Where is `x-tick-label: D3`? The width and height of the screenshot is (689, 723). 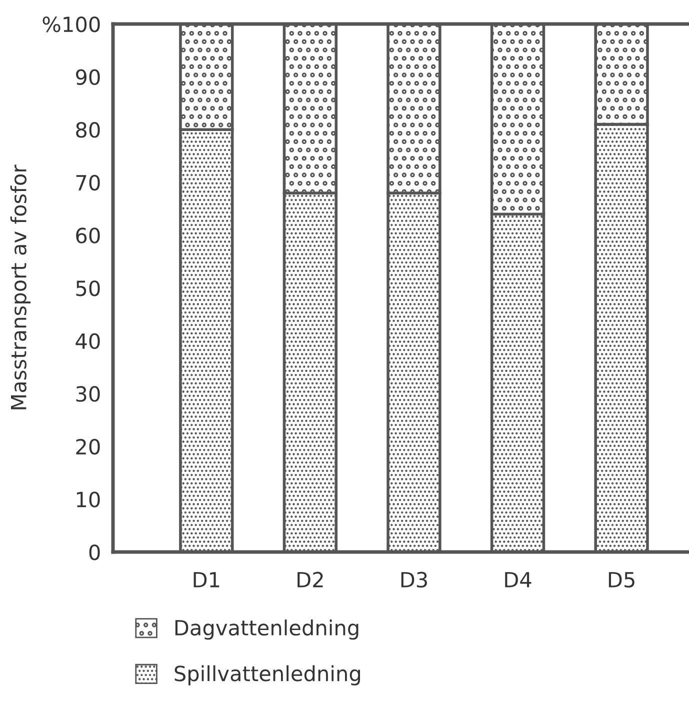 x-tick-label: D3 is located at coordinates (414, 580).